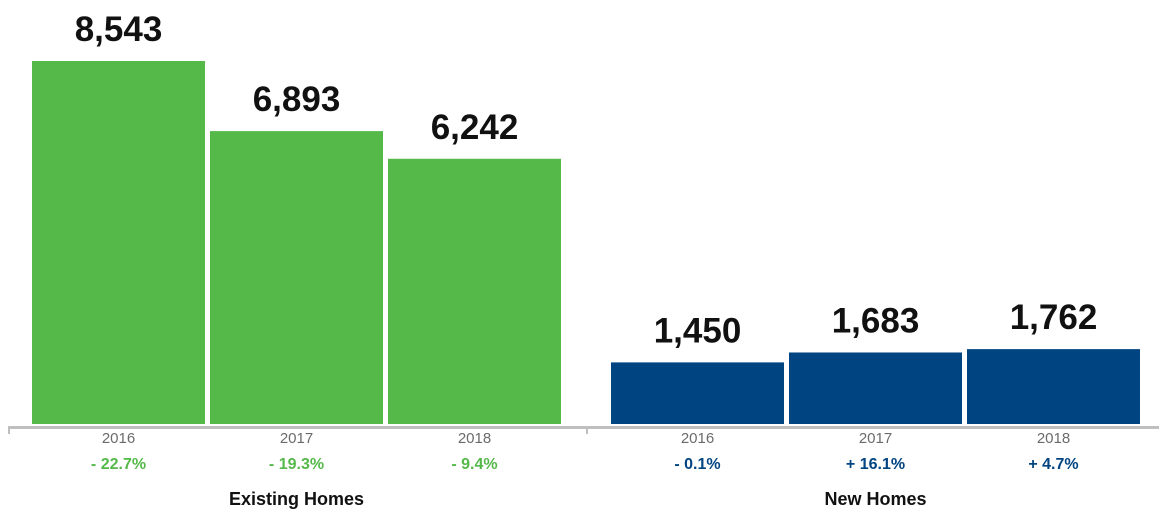 The height and width of the screenshot is (513, 1159). What do you see at coordinates (474, 464) in the screenshot?
I see `existing-homes-change-label-2018: - 9.4%` at bounding box center [474, 464].